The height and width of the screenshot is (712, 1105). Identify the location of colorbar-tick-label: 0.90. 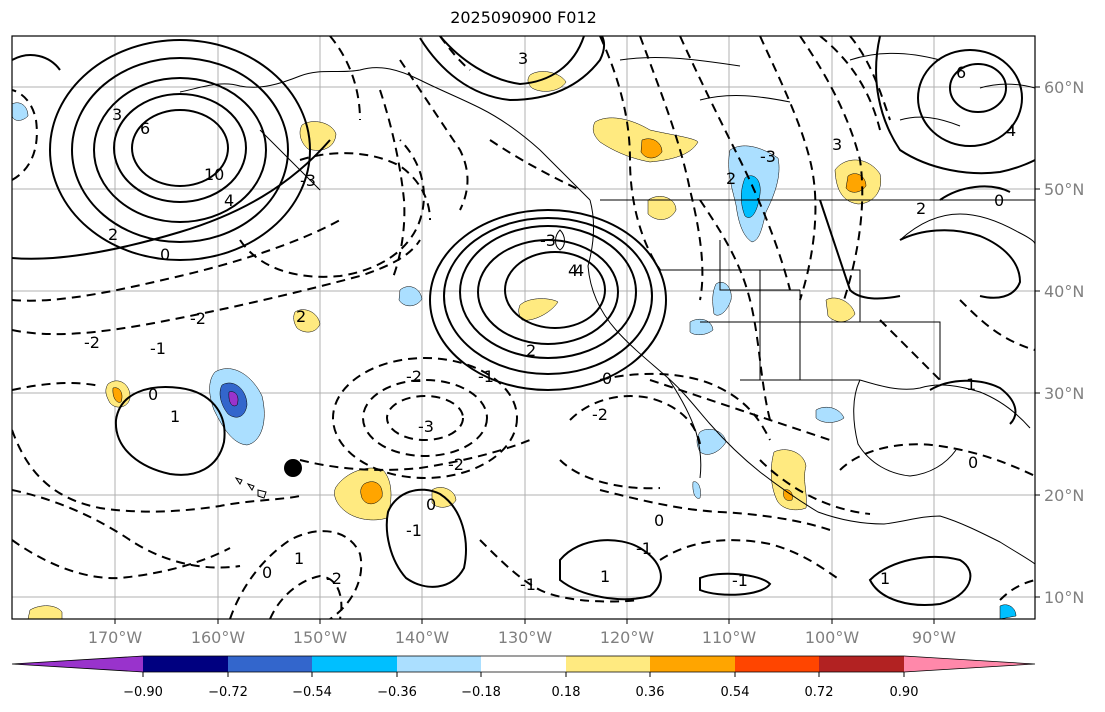
(904, 692).